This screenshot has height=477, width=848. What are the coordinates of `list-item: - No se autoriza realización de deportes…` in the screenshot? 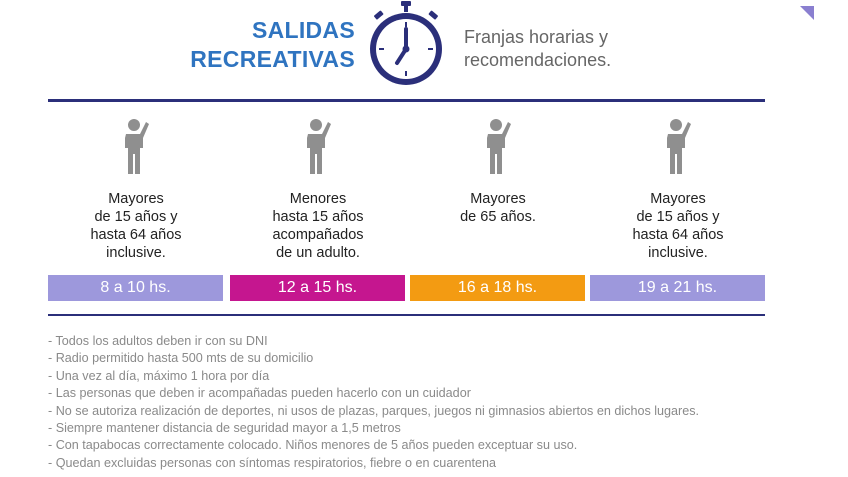 It's located at (374, 410).